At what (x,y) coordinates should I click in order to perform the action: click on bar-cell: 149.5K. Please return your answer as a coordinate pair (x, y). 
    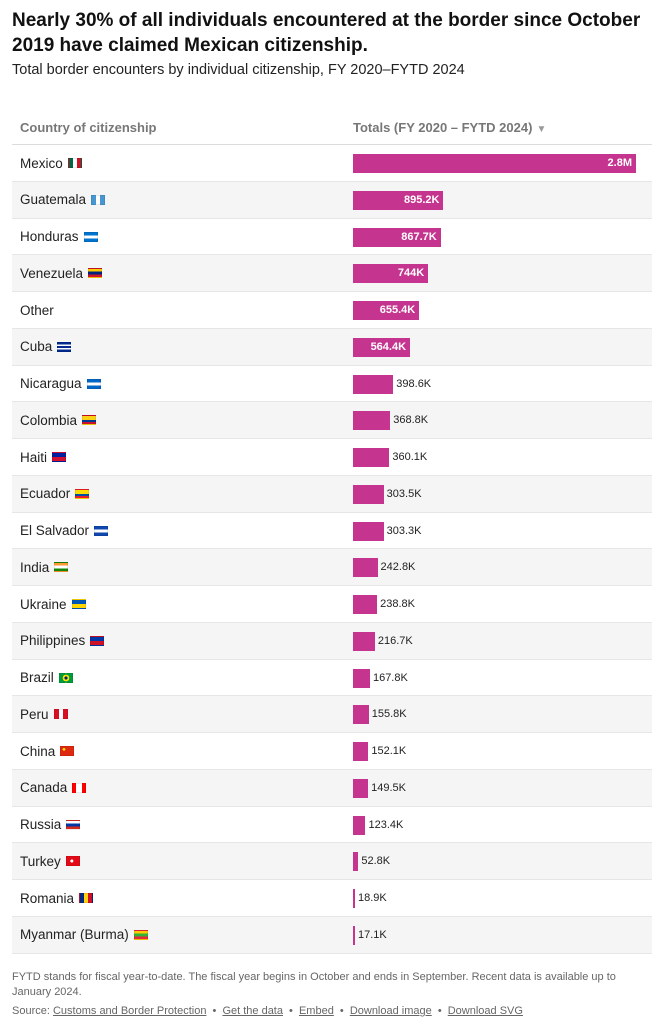
    Looking at the image, I should click on (498, 788).